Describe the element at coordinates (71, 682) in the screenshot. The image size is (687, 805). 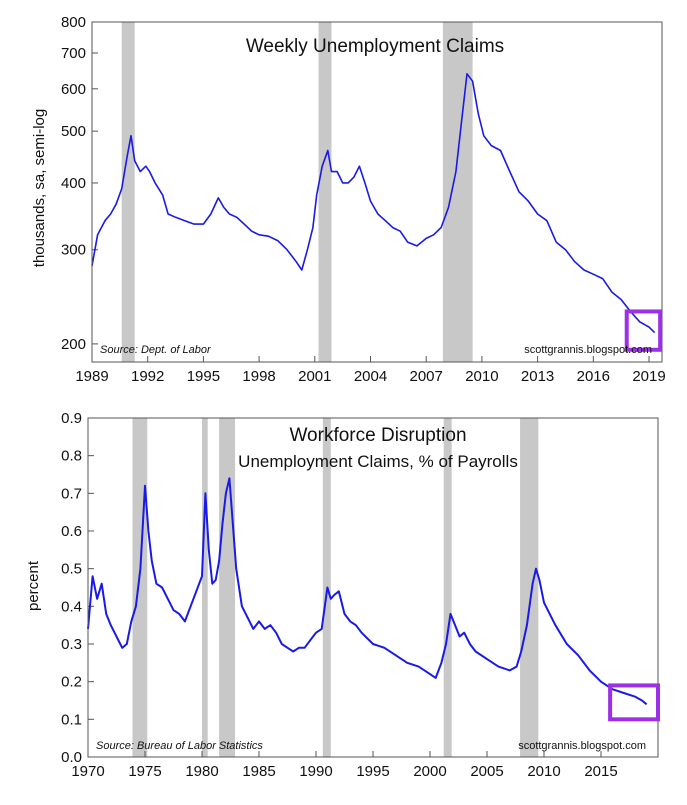
I see `y-tick-label: 0.2` at that location.